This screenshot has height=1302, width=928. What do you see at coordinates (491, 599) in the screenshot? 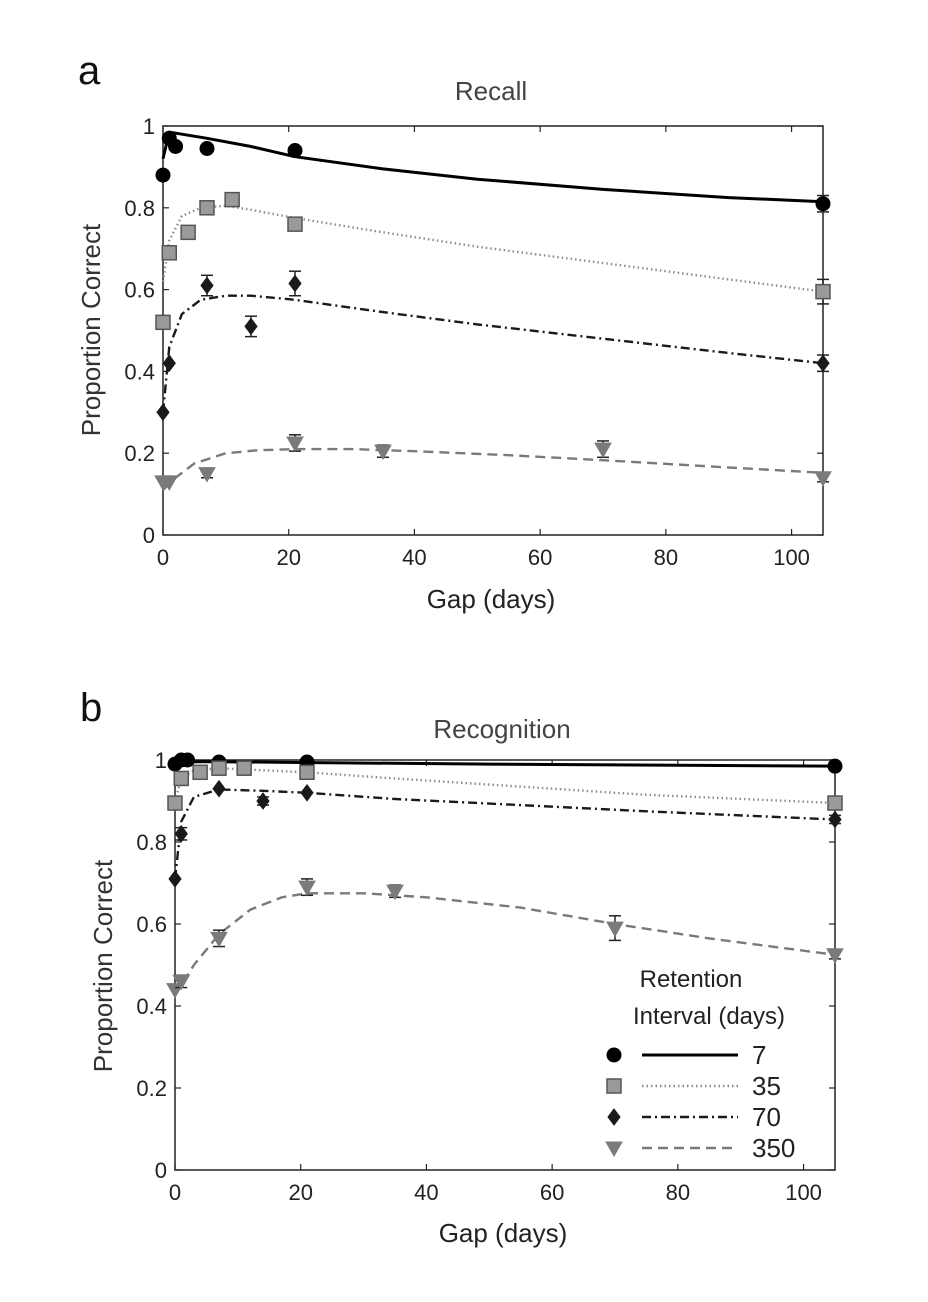
I see `recall-x-axis-label: Gap (days)` at bounding box center [491, 599].